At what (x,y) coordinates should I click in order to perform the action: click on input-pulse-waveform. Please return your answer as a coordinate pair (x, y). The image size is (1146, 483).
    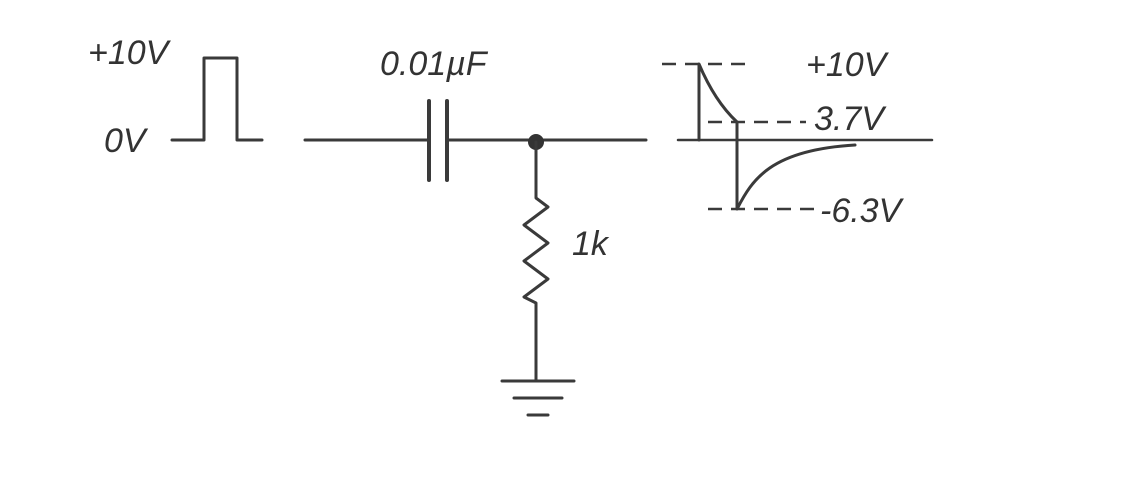
    Looking at the image, I should click on (217, 99).